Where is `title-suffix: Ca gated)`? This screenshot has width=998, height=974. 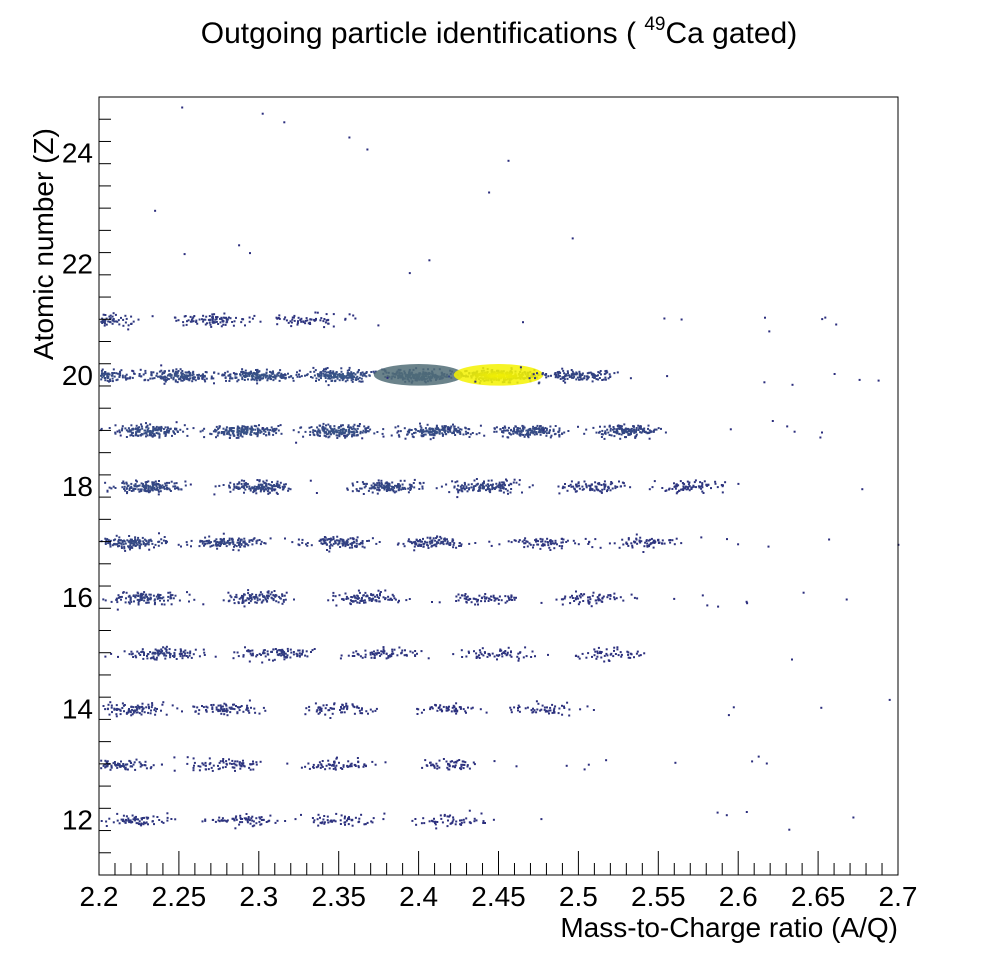 title-suffix: Ca gated) is located at coordinates (731, 33).